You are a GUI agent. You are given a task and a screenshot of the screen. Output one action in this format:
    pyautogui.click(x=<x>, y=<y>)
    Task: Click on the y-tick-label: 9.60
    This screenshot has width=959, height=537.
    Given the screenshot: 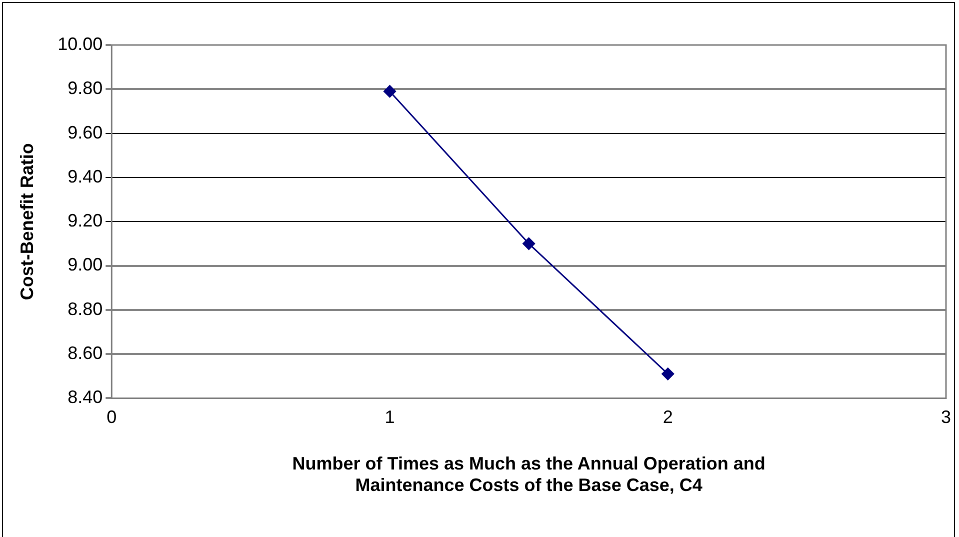 What is the action you would take?
    pyautogui.click(x=85, y=132)
    